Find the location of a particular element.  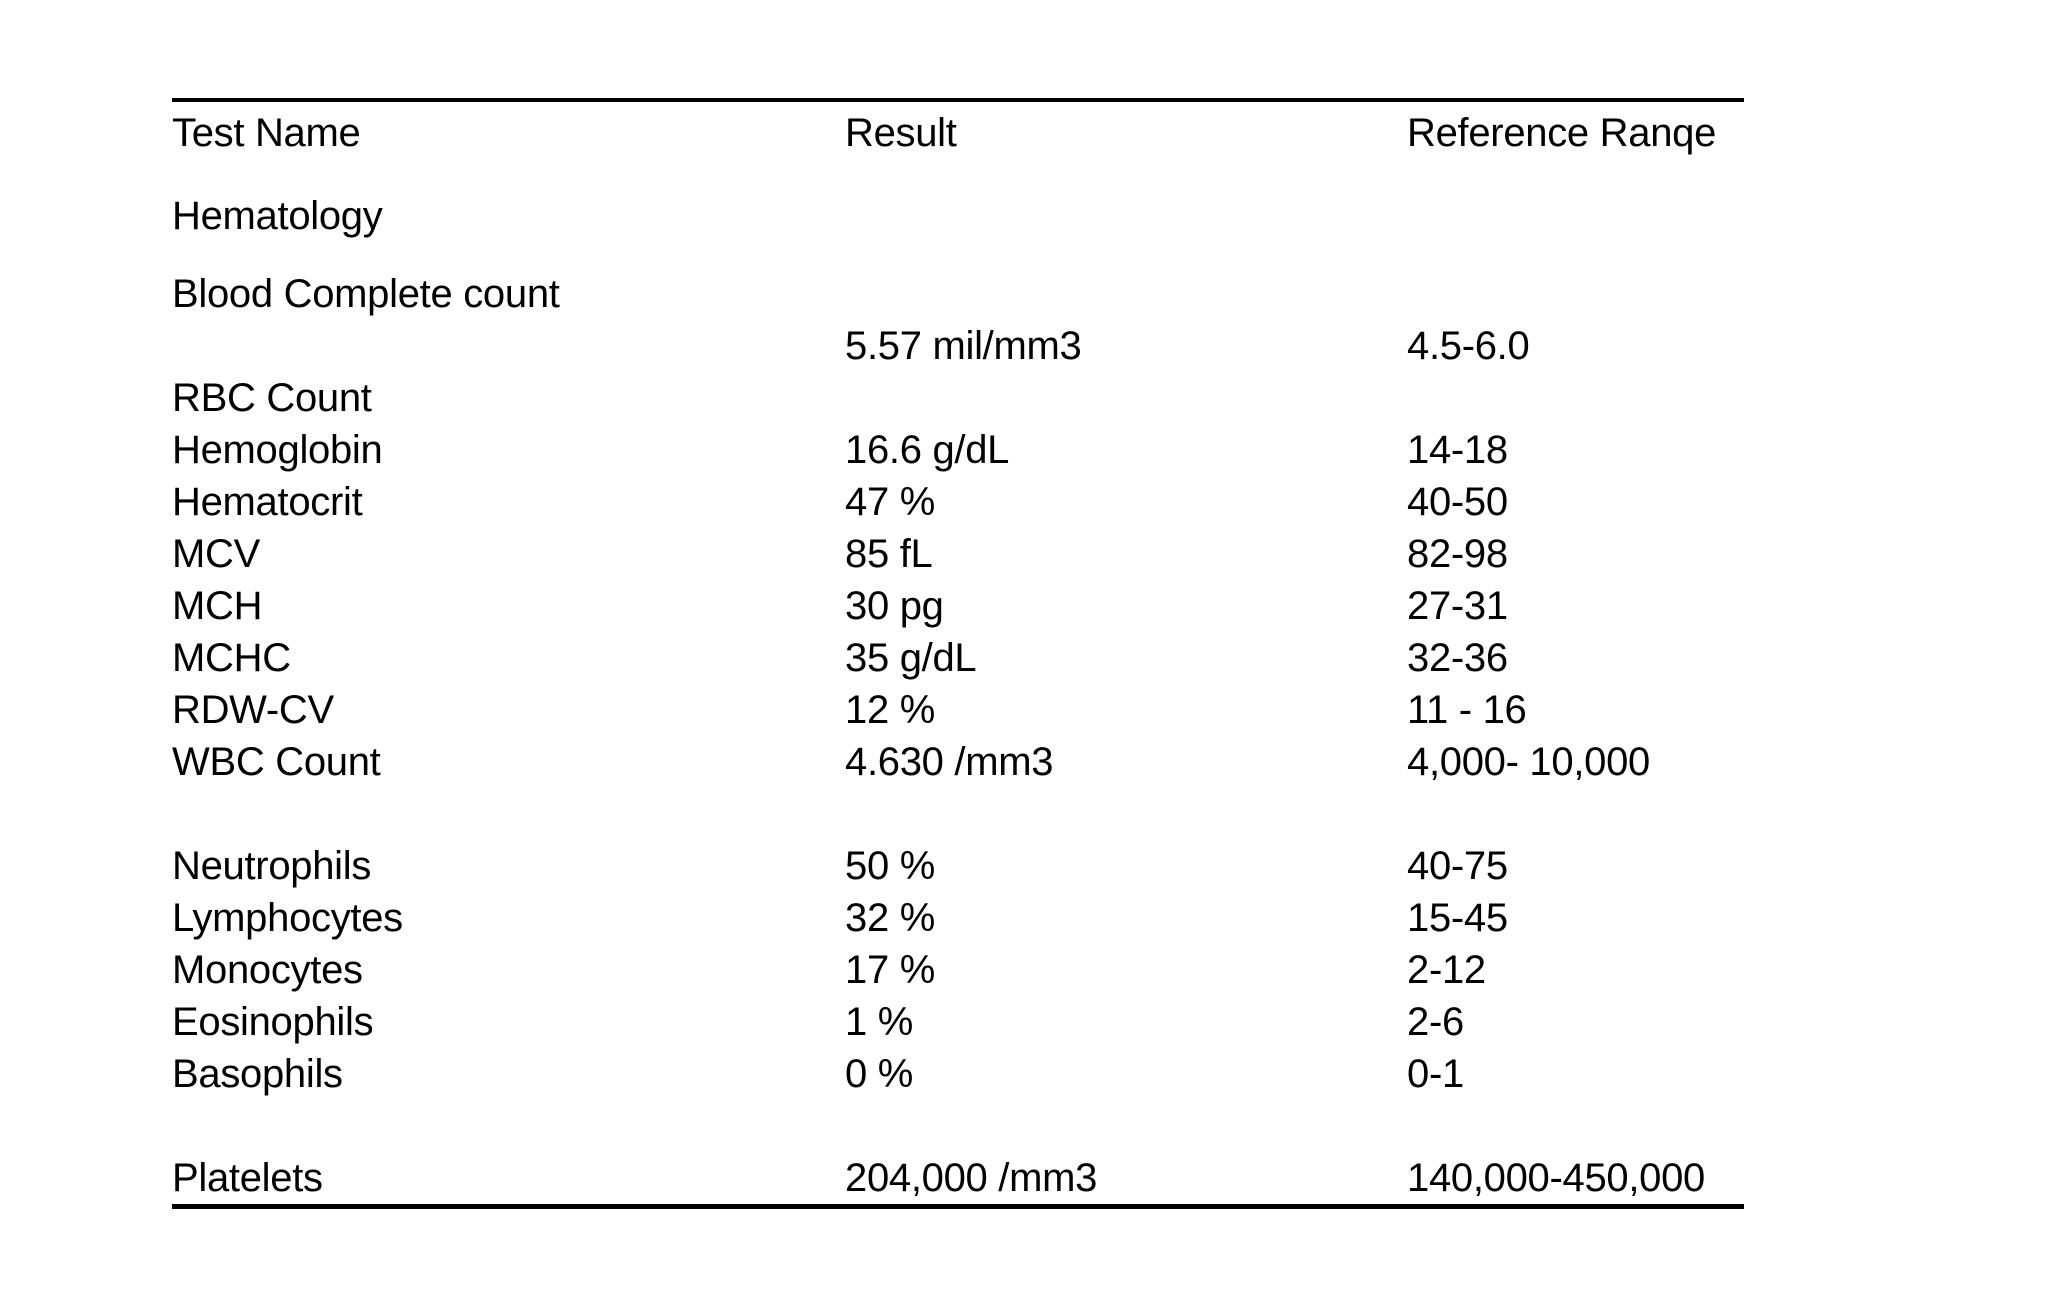

table-row: 5.57 mil/mm3 4.5-6.0 is located at coordinates (958, 346).